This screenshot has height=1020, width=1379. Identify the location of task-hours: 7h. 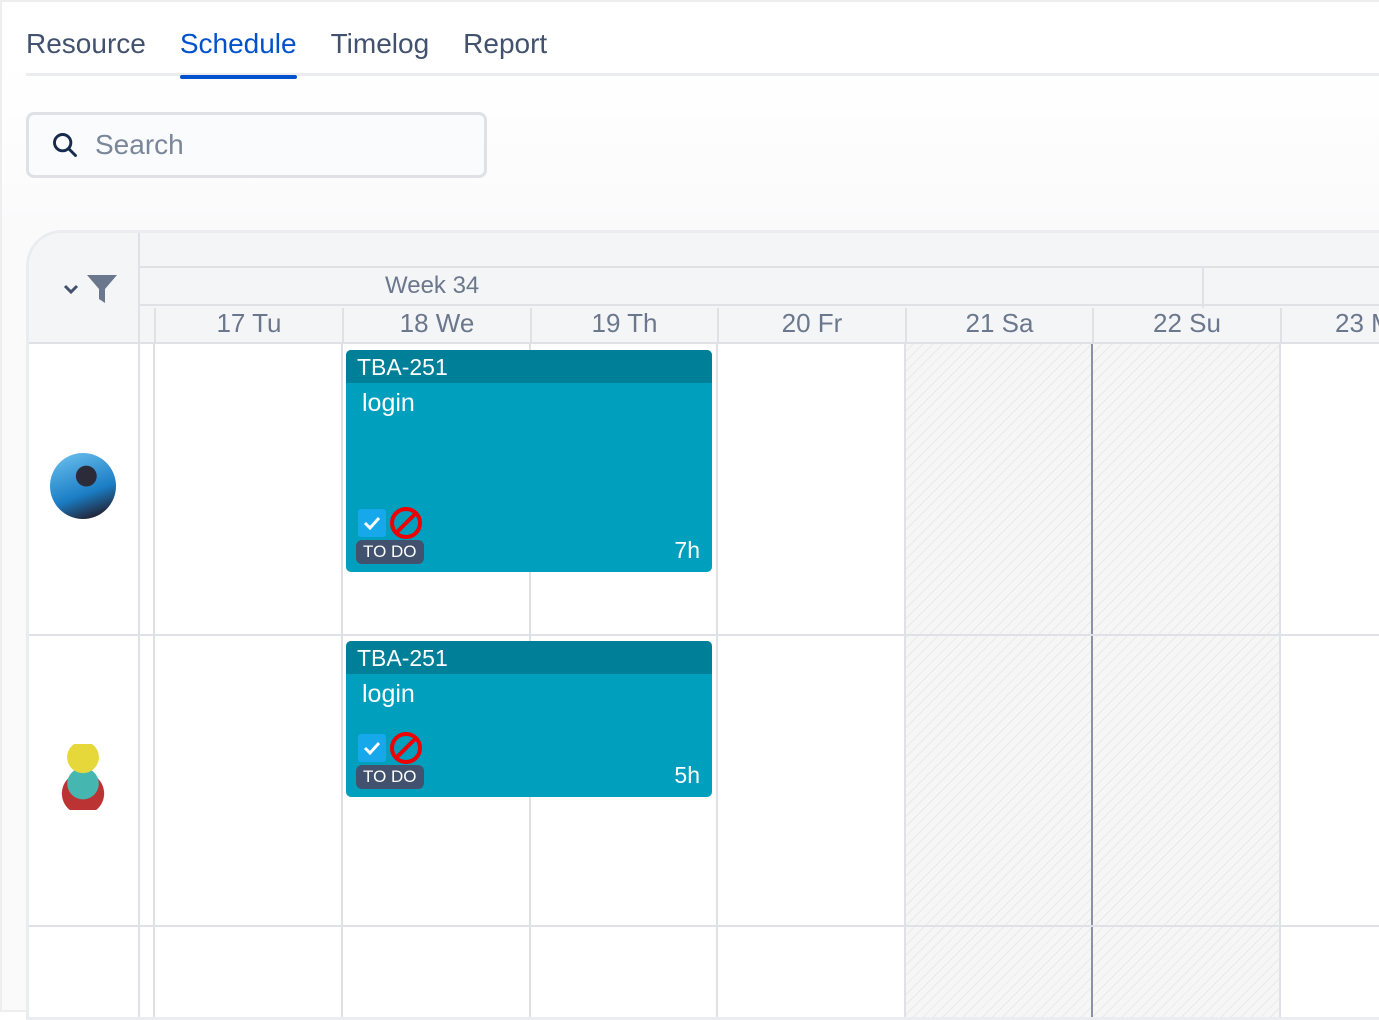
(687, 550).